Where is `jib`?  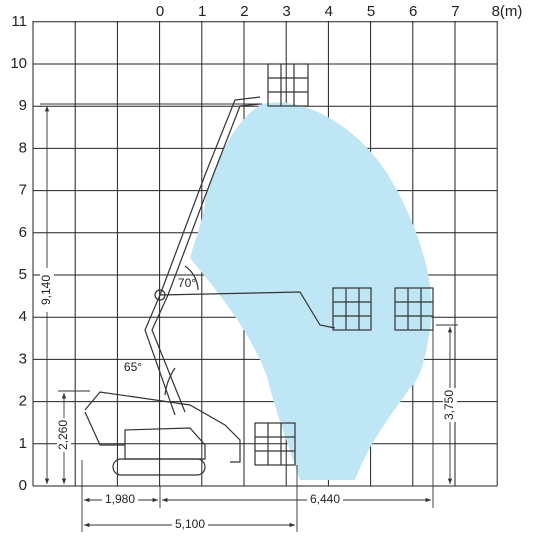 jib is located at coordinates (162, 427).